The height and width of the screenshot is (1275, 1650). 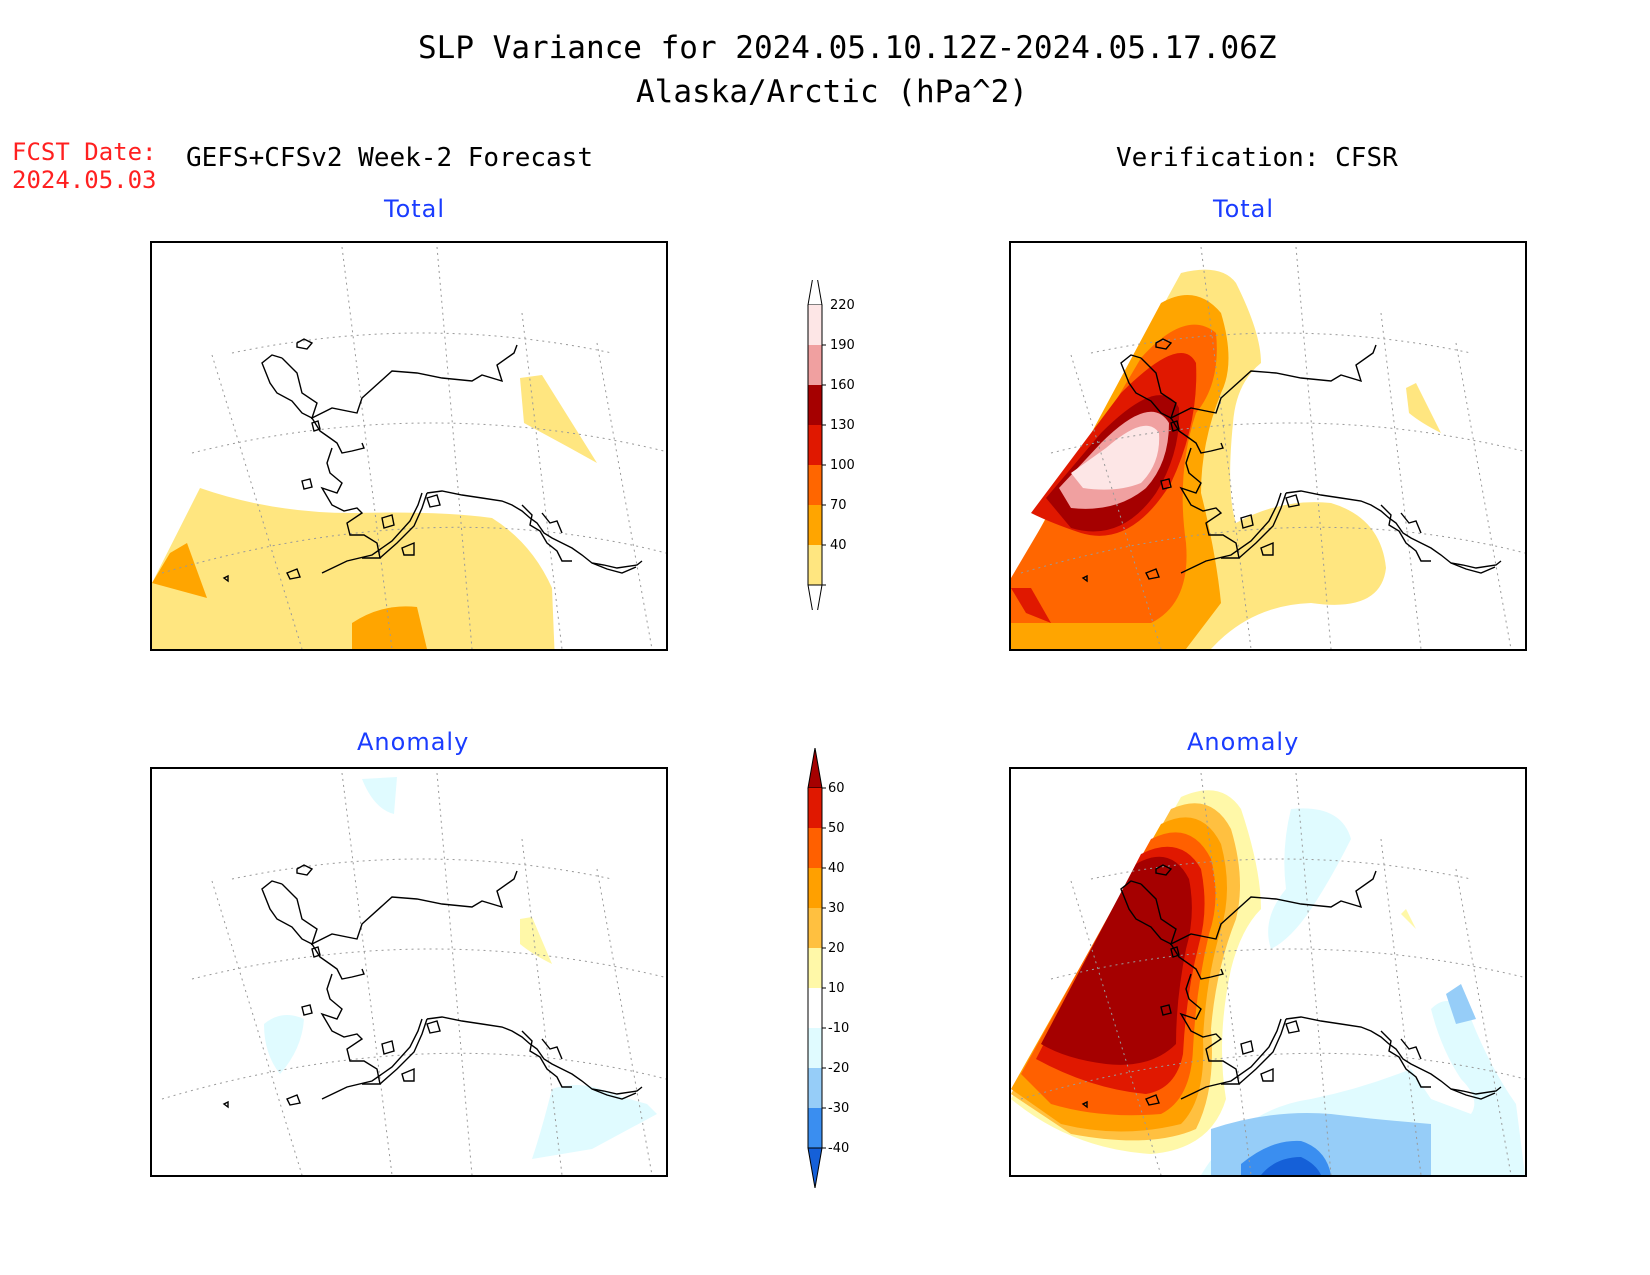 I want to click on anomaly-colorbar-bottom-cap, so click(x=815, y=1167).